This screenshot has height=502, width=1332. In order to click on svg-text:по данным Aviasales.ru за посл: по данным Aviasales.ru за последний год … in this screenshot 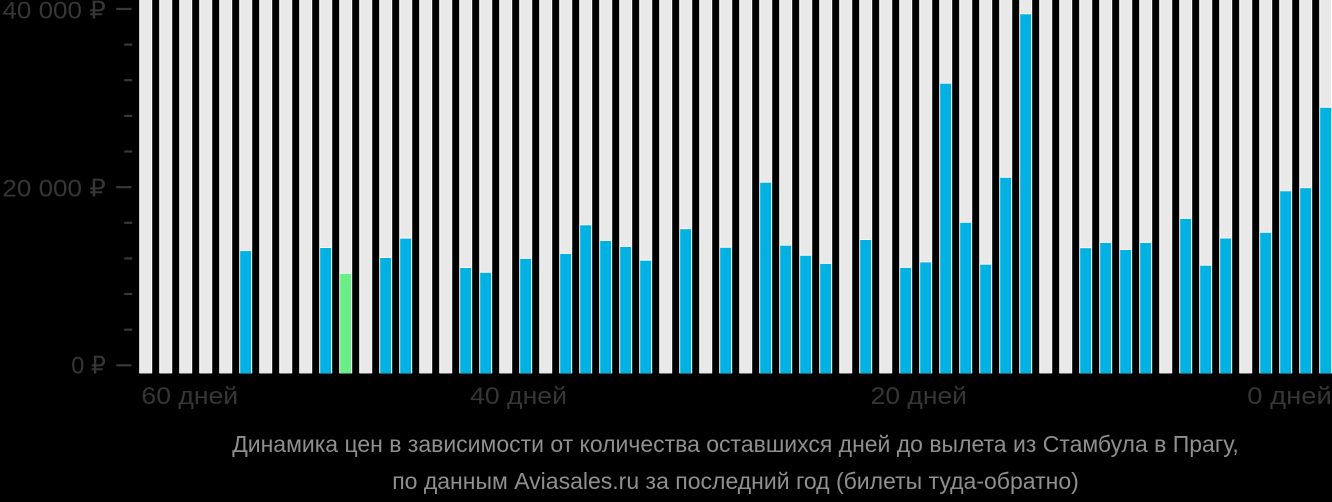, I will do `click(735, 481)`.